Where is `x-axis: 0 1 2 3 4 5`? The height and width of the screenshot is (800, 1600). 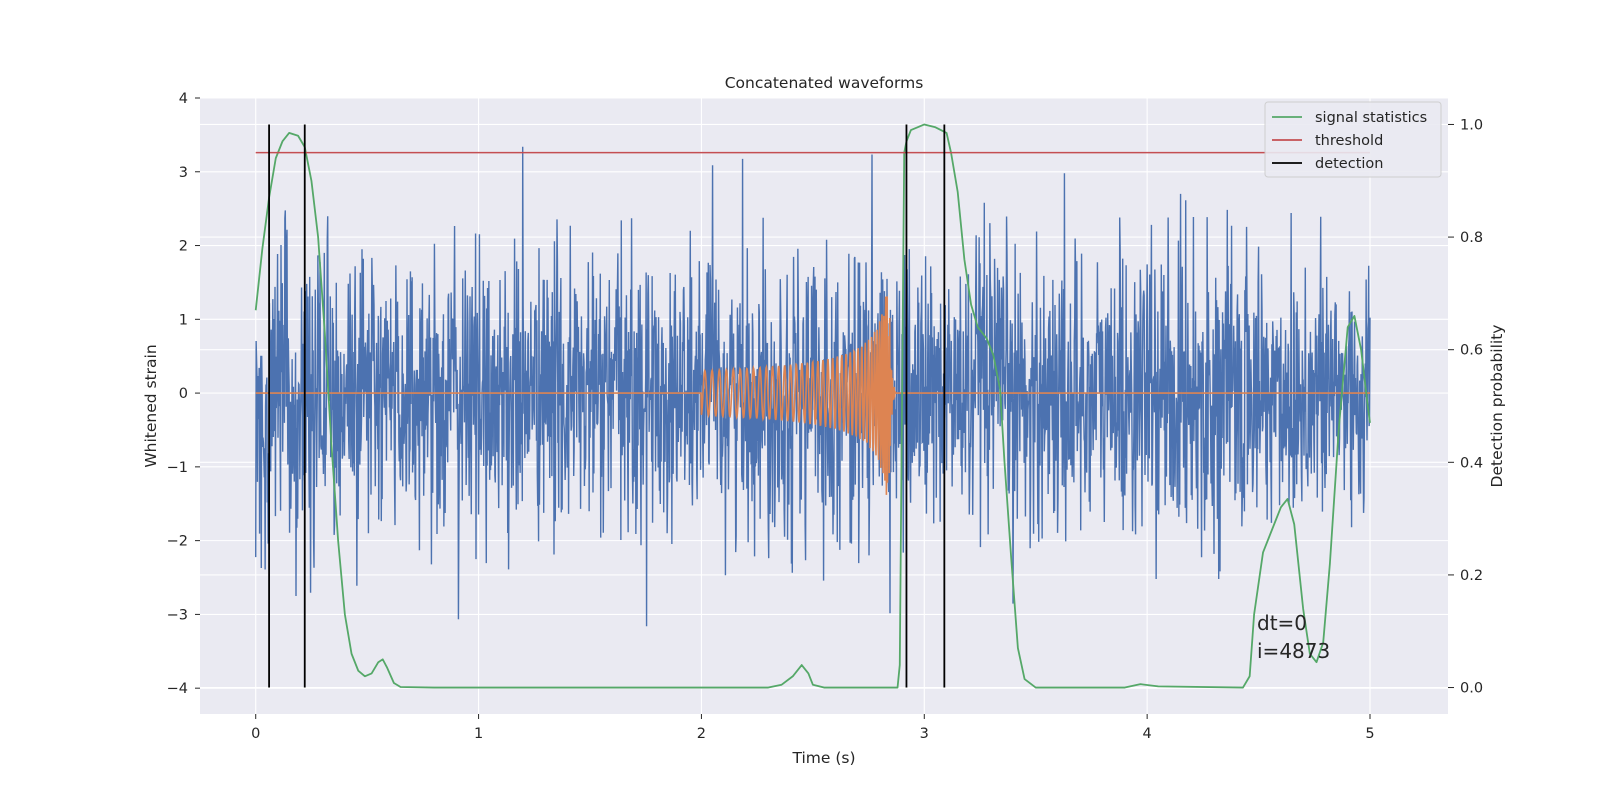 x-axis: 0 1 2 3 4 5 is located at coordinates (813, 728).